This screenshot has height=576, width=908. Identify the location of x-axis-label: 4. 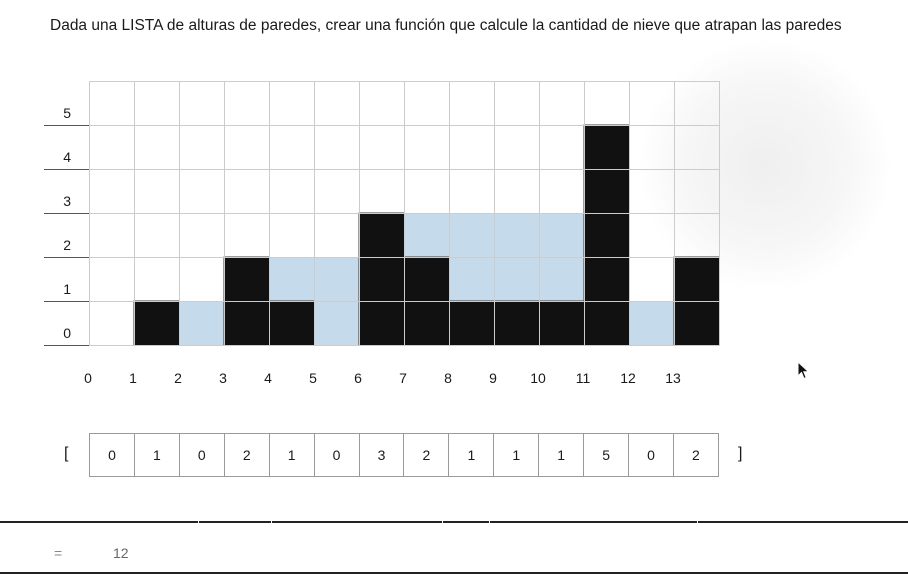
(268, 378).